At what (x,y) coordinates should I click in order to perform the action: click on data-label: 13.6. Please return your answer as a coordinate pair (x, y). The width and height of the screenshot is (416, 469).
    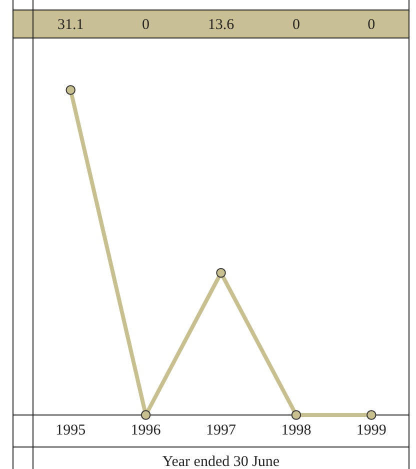
    Looking at the image, I should click on (221, 25).